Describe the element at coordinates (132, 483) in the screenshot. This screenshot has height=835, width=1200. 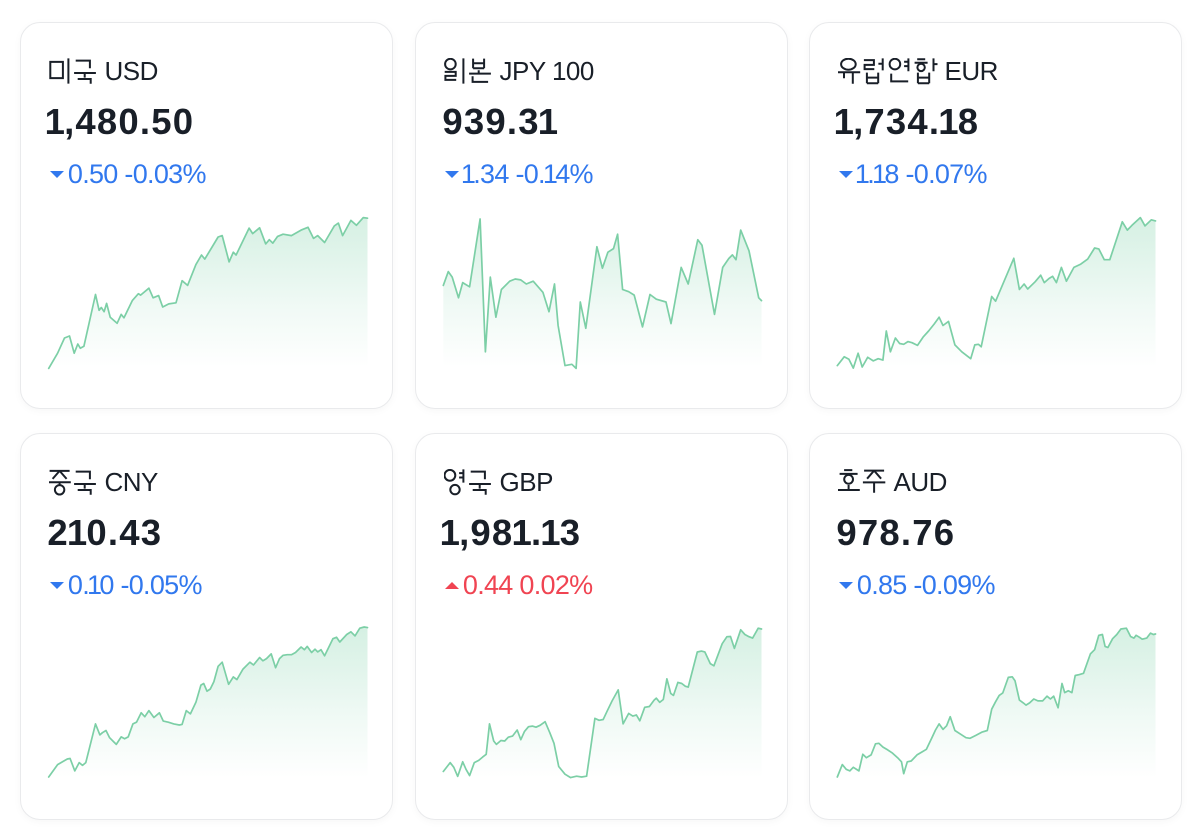
I see `svg-text: CNY` at that location.